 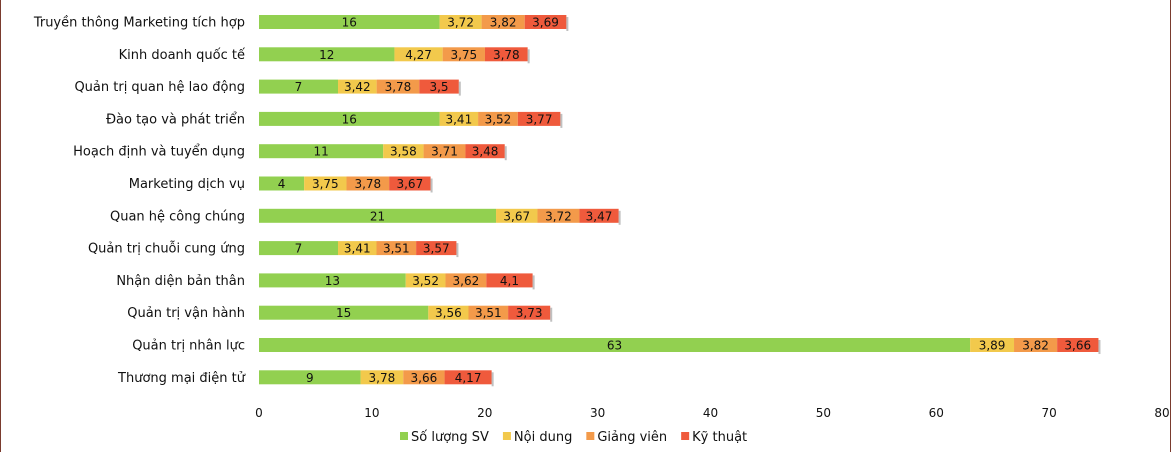 I want to click on x-tick-label: 30, so click(x=597, y=413).